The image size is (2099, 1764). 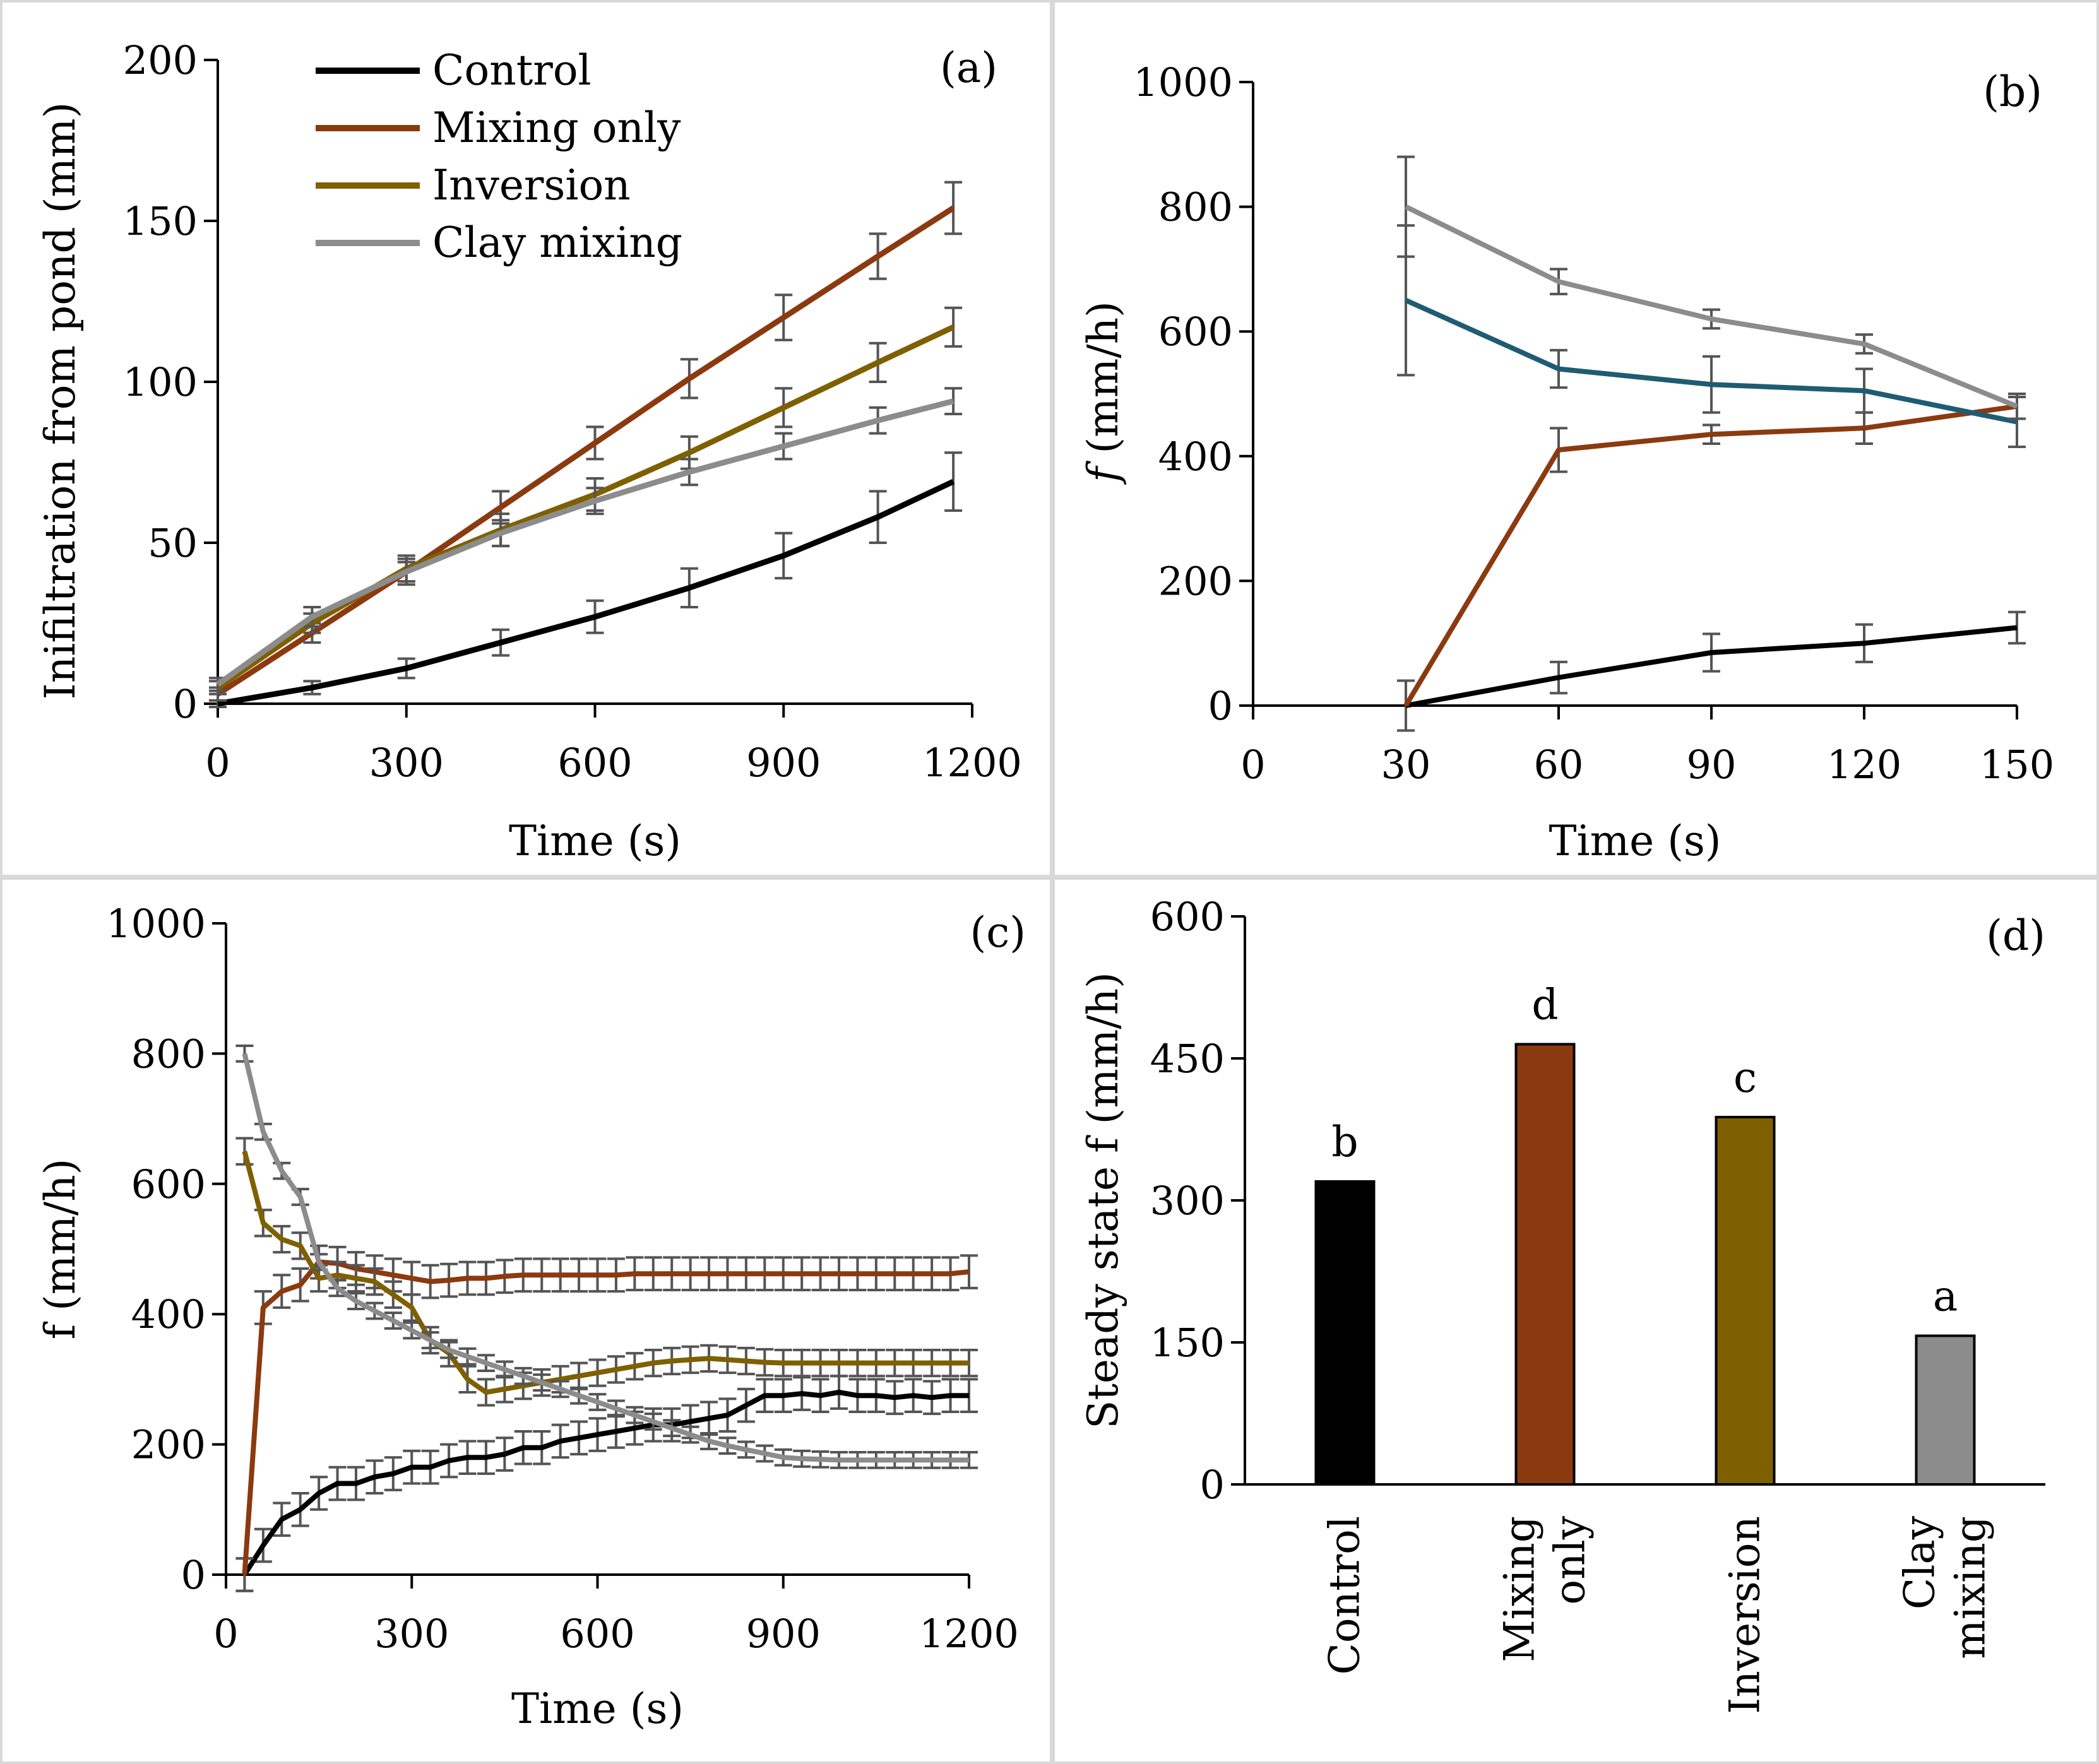 What do you see at coordinates (783, 763) in the screenshot?
I see `x-tick-label-a: 900` at bounding box center [783, 763].